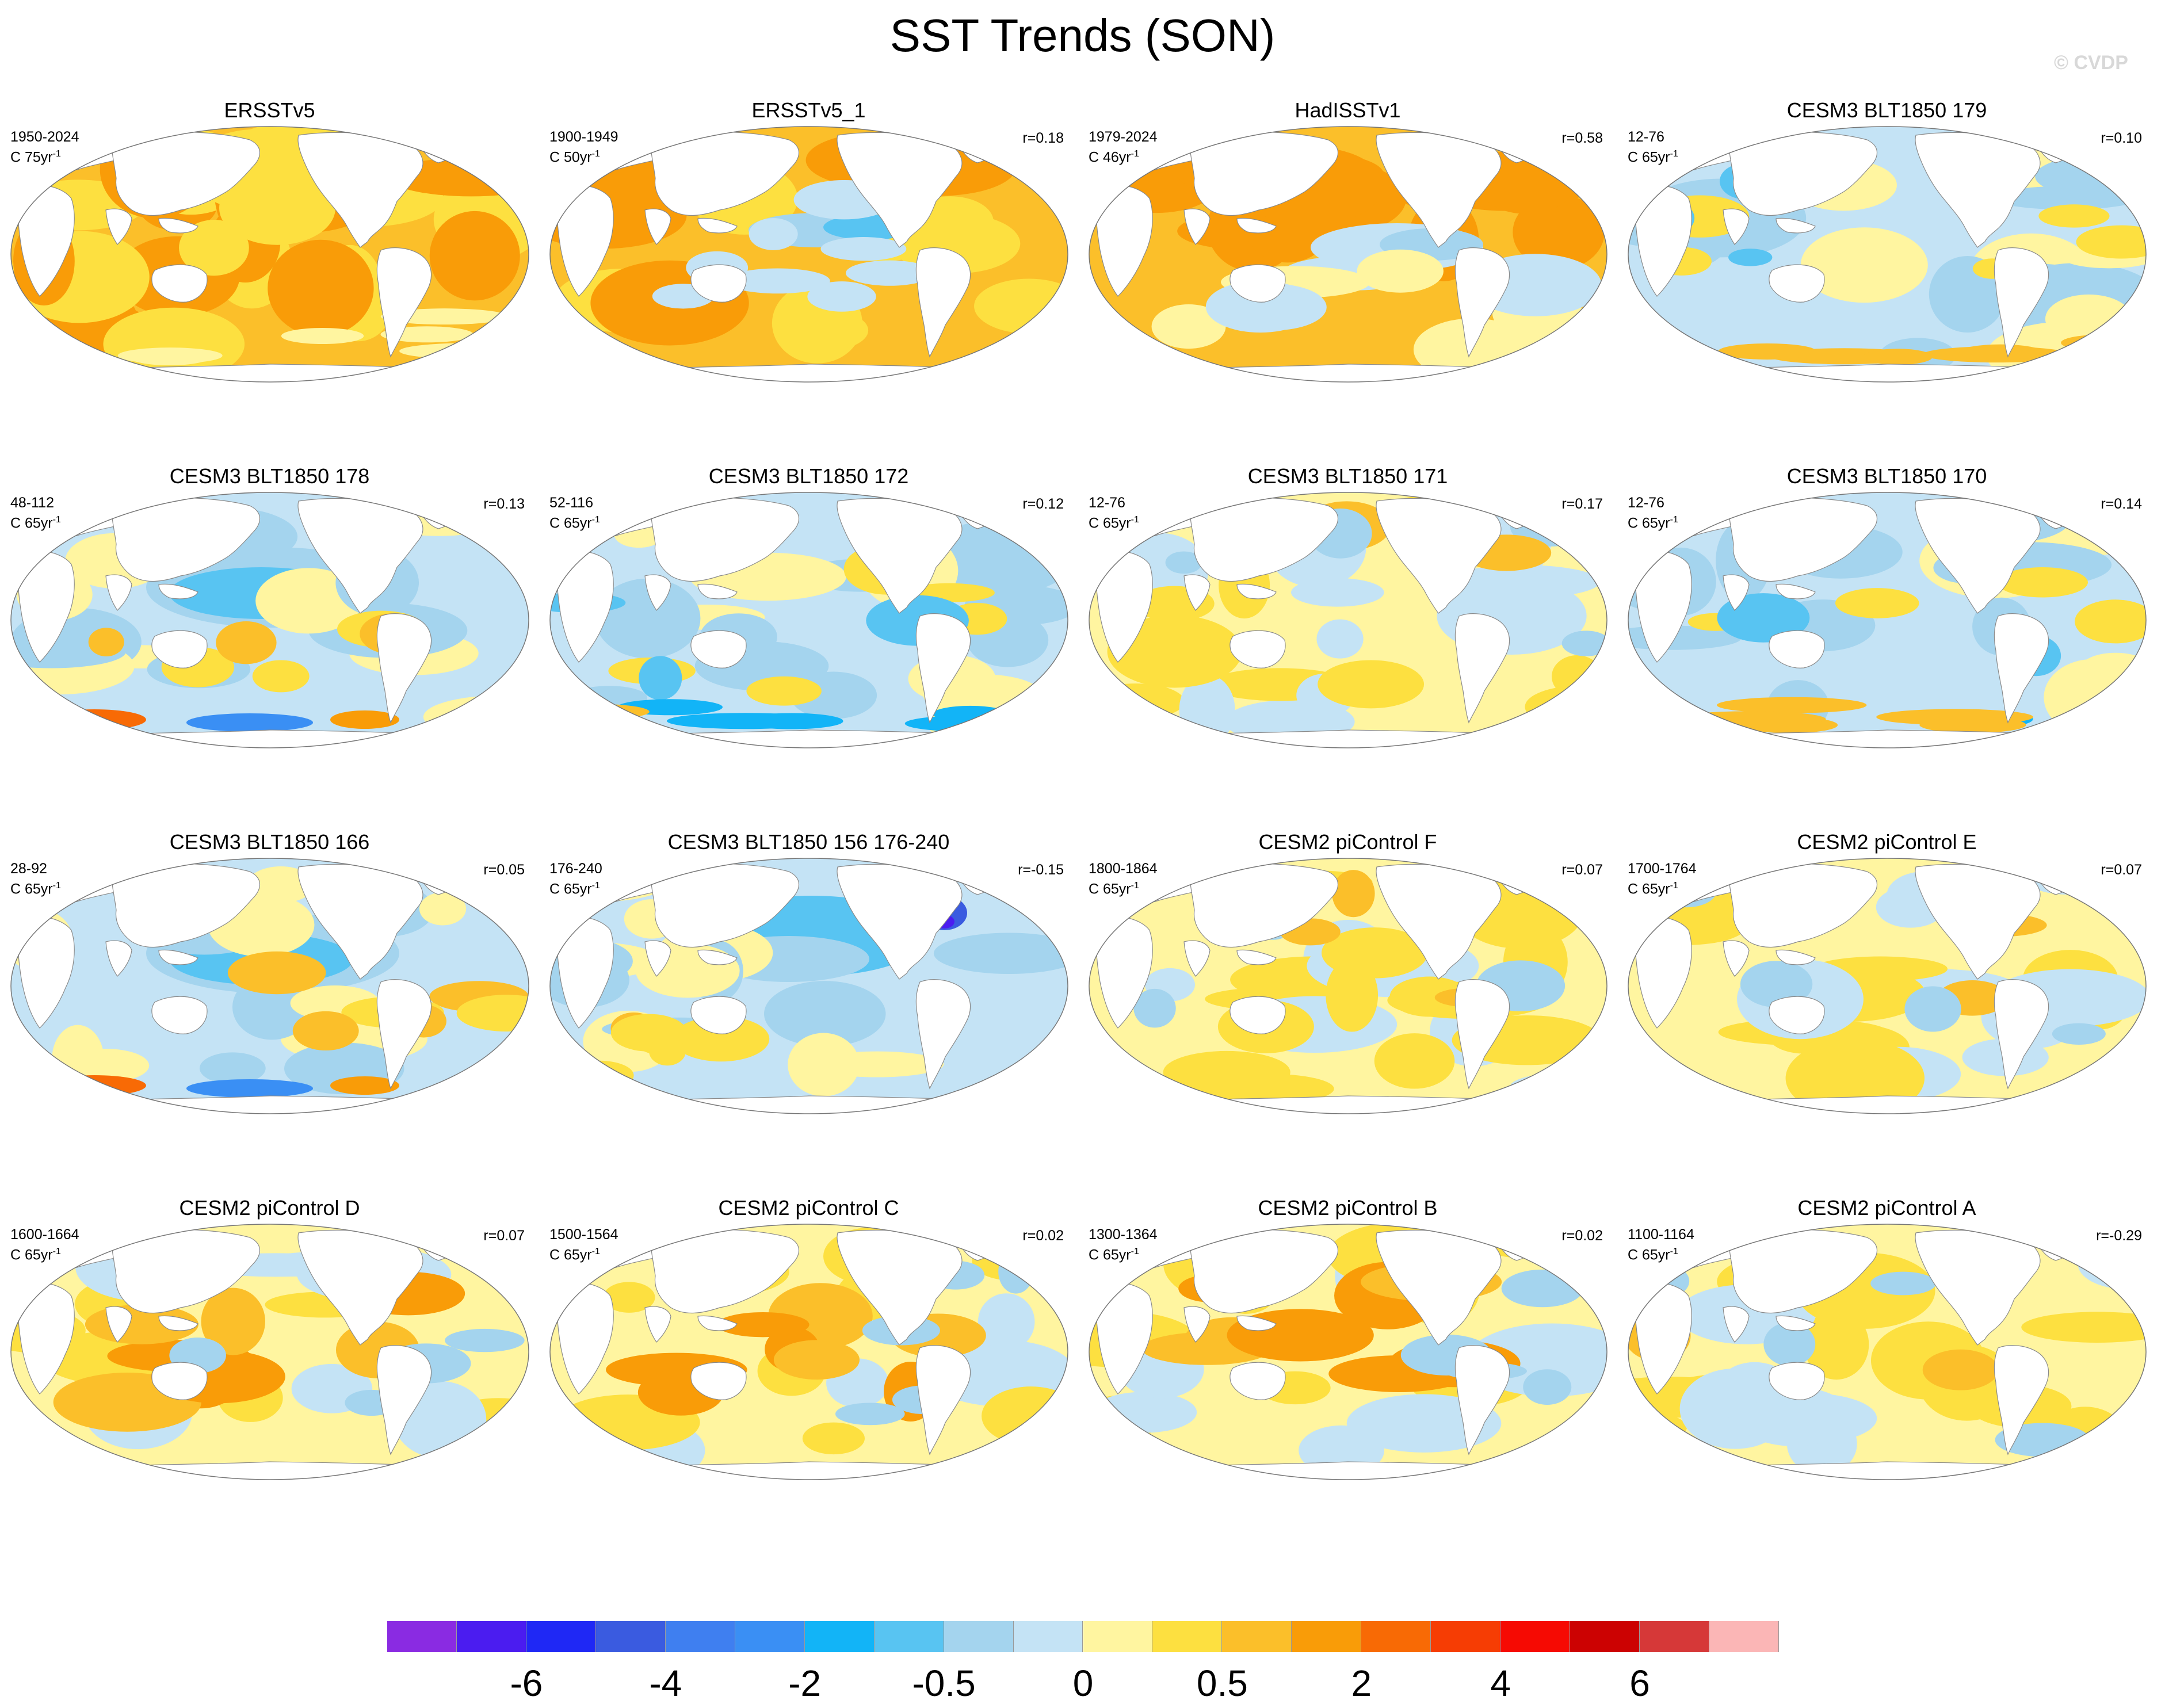  What do you see at coordinates (1043, 504) in the screenshot?
I see `panel-pattern-correlation: r=0.12` at bounding box center [1043, 504].